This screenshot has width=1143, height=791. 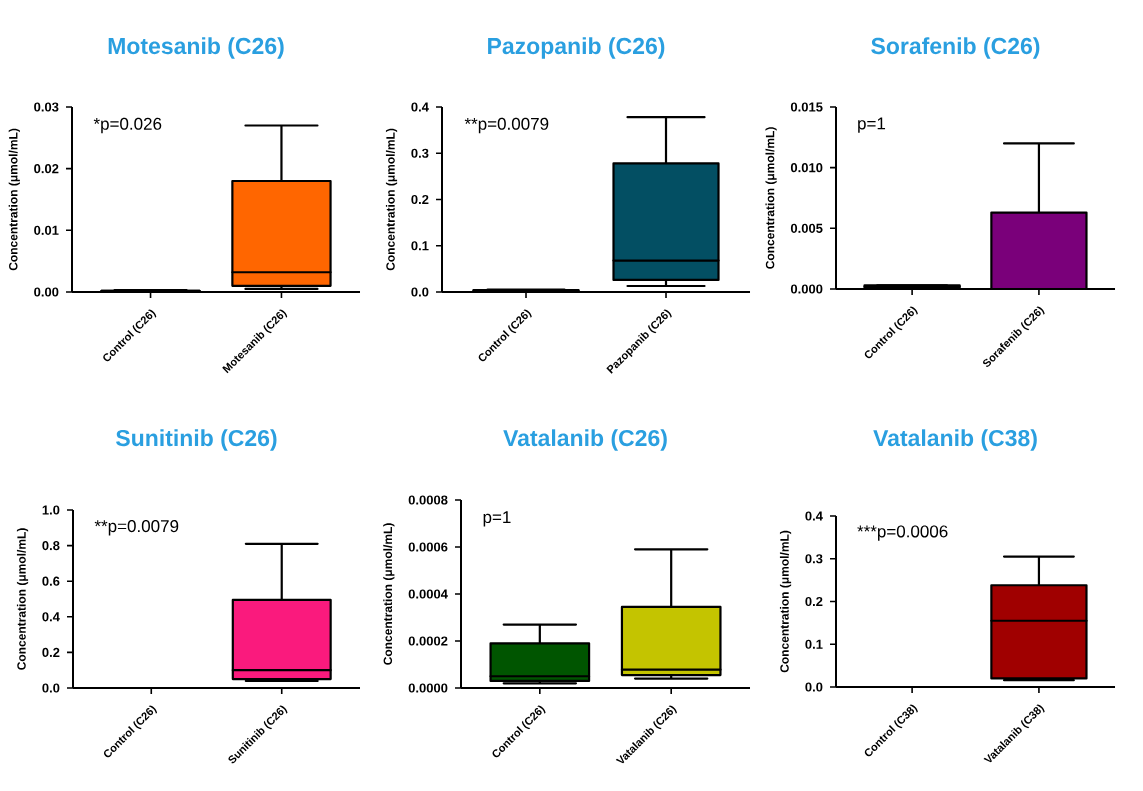 I want to click on y-tick-label: 0.0000, so click(x=428, y=688).